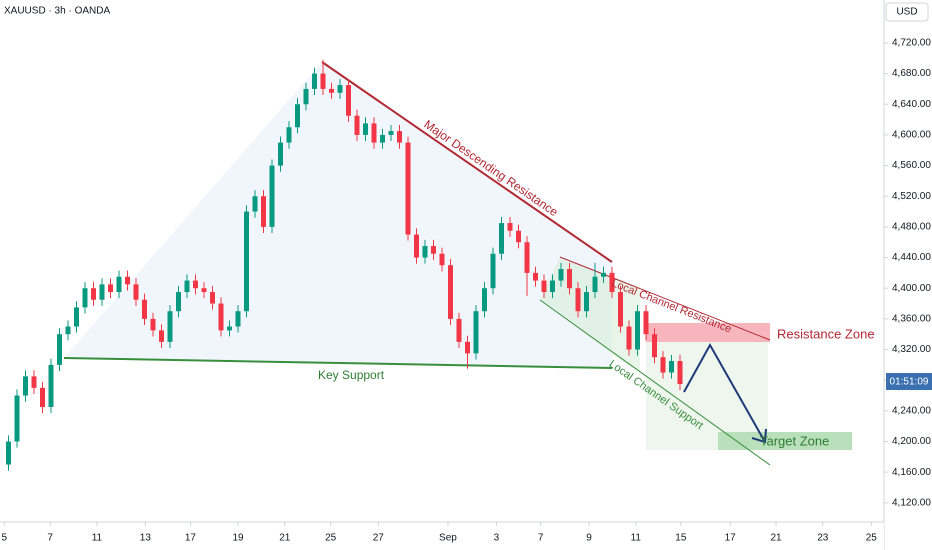 This screenshot has height=550, width=932. What do you see at coordinates (589, 538) in the screenshot?
I see `x-tick-label: 9` at bounding box center [589, 538].